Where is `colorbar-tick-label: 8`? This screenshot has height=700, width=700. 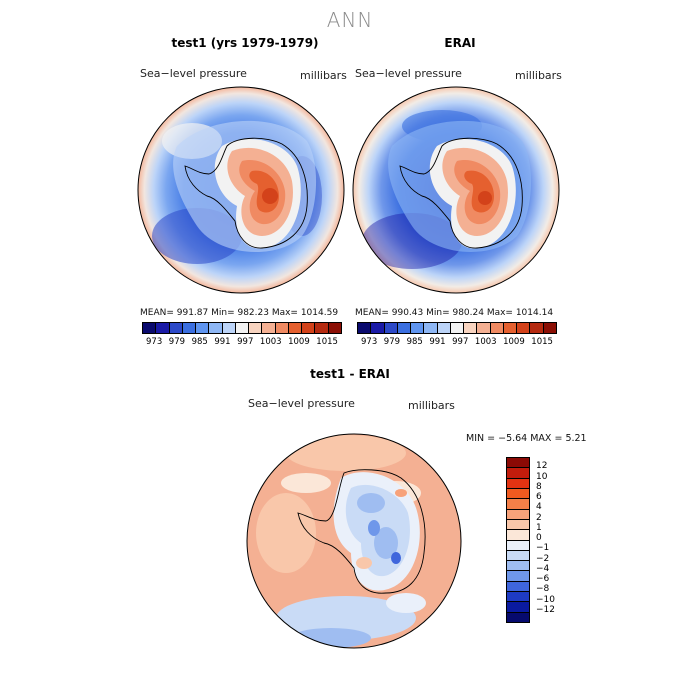
colorbar-tick-label: 8 is located at coordinates (539, 486).